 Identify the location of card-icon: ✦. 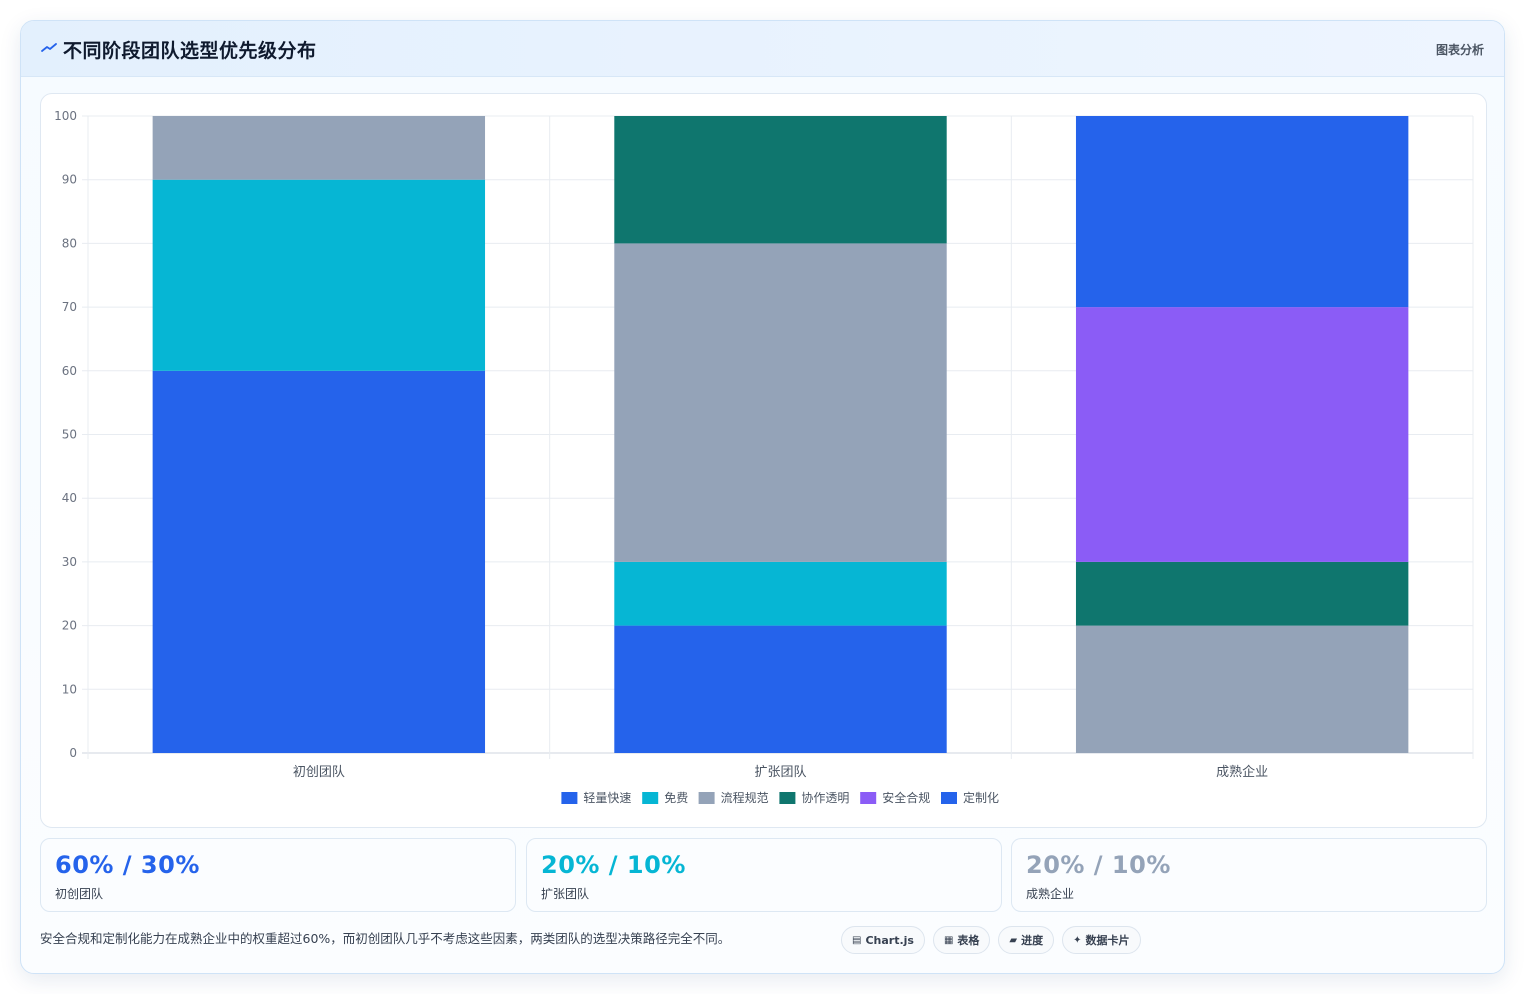
(1077, 940).